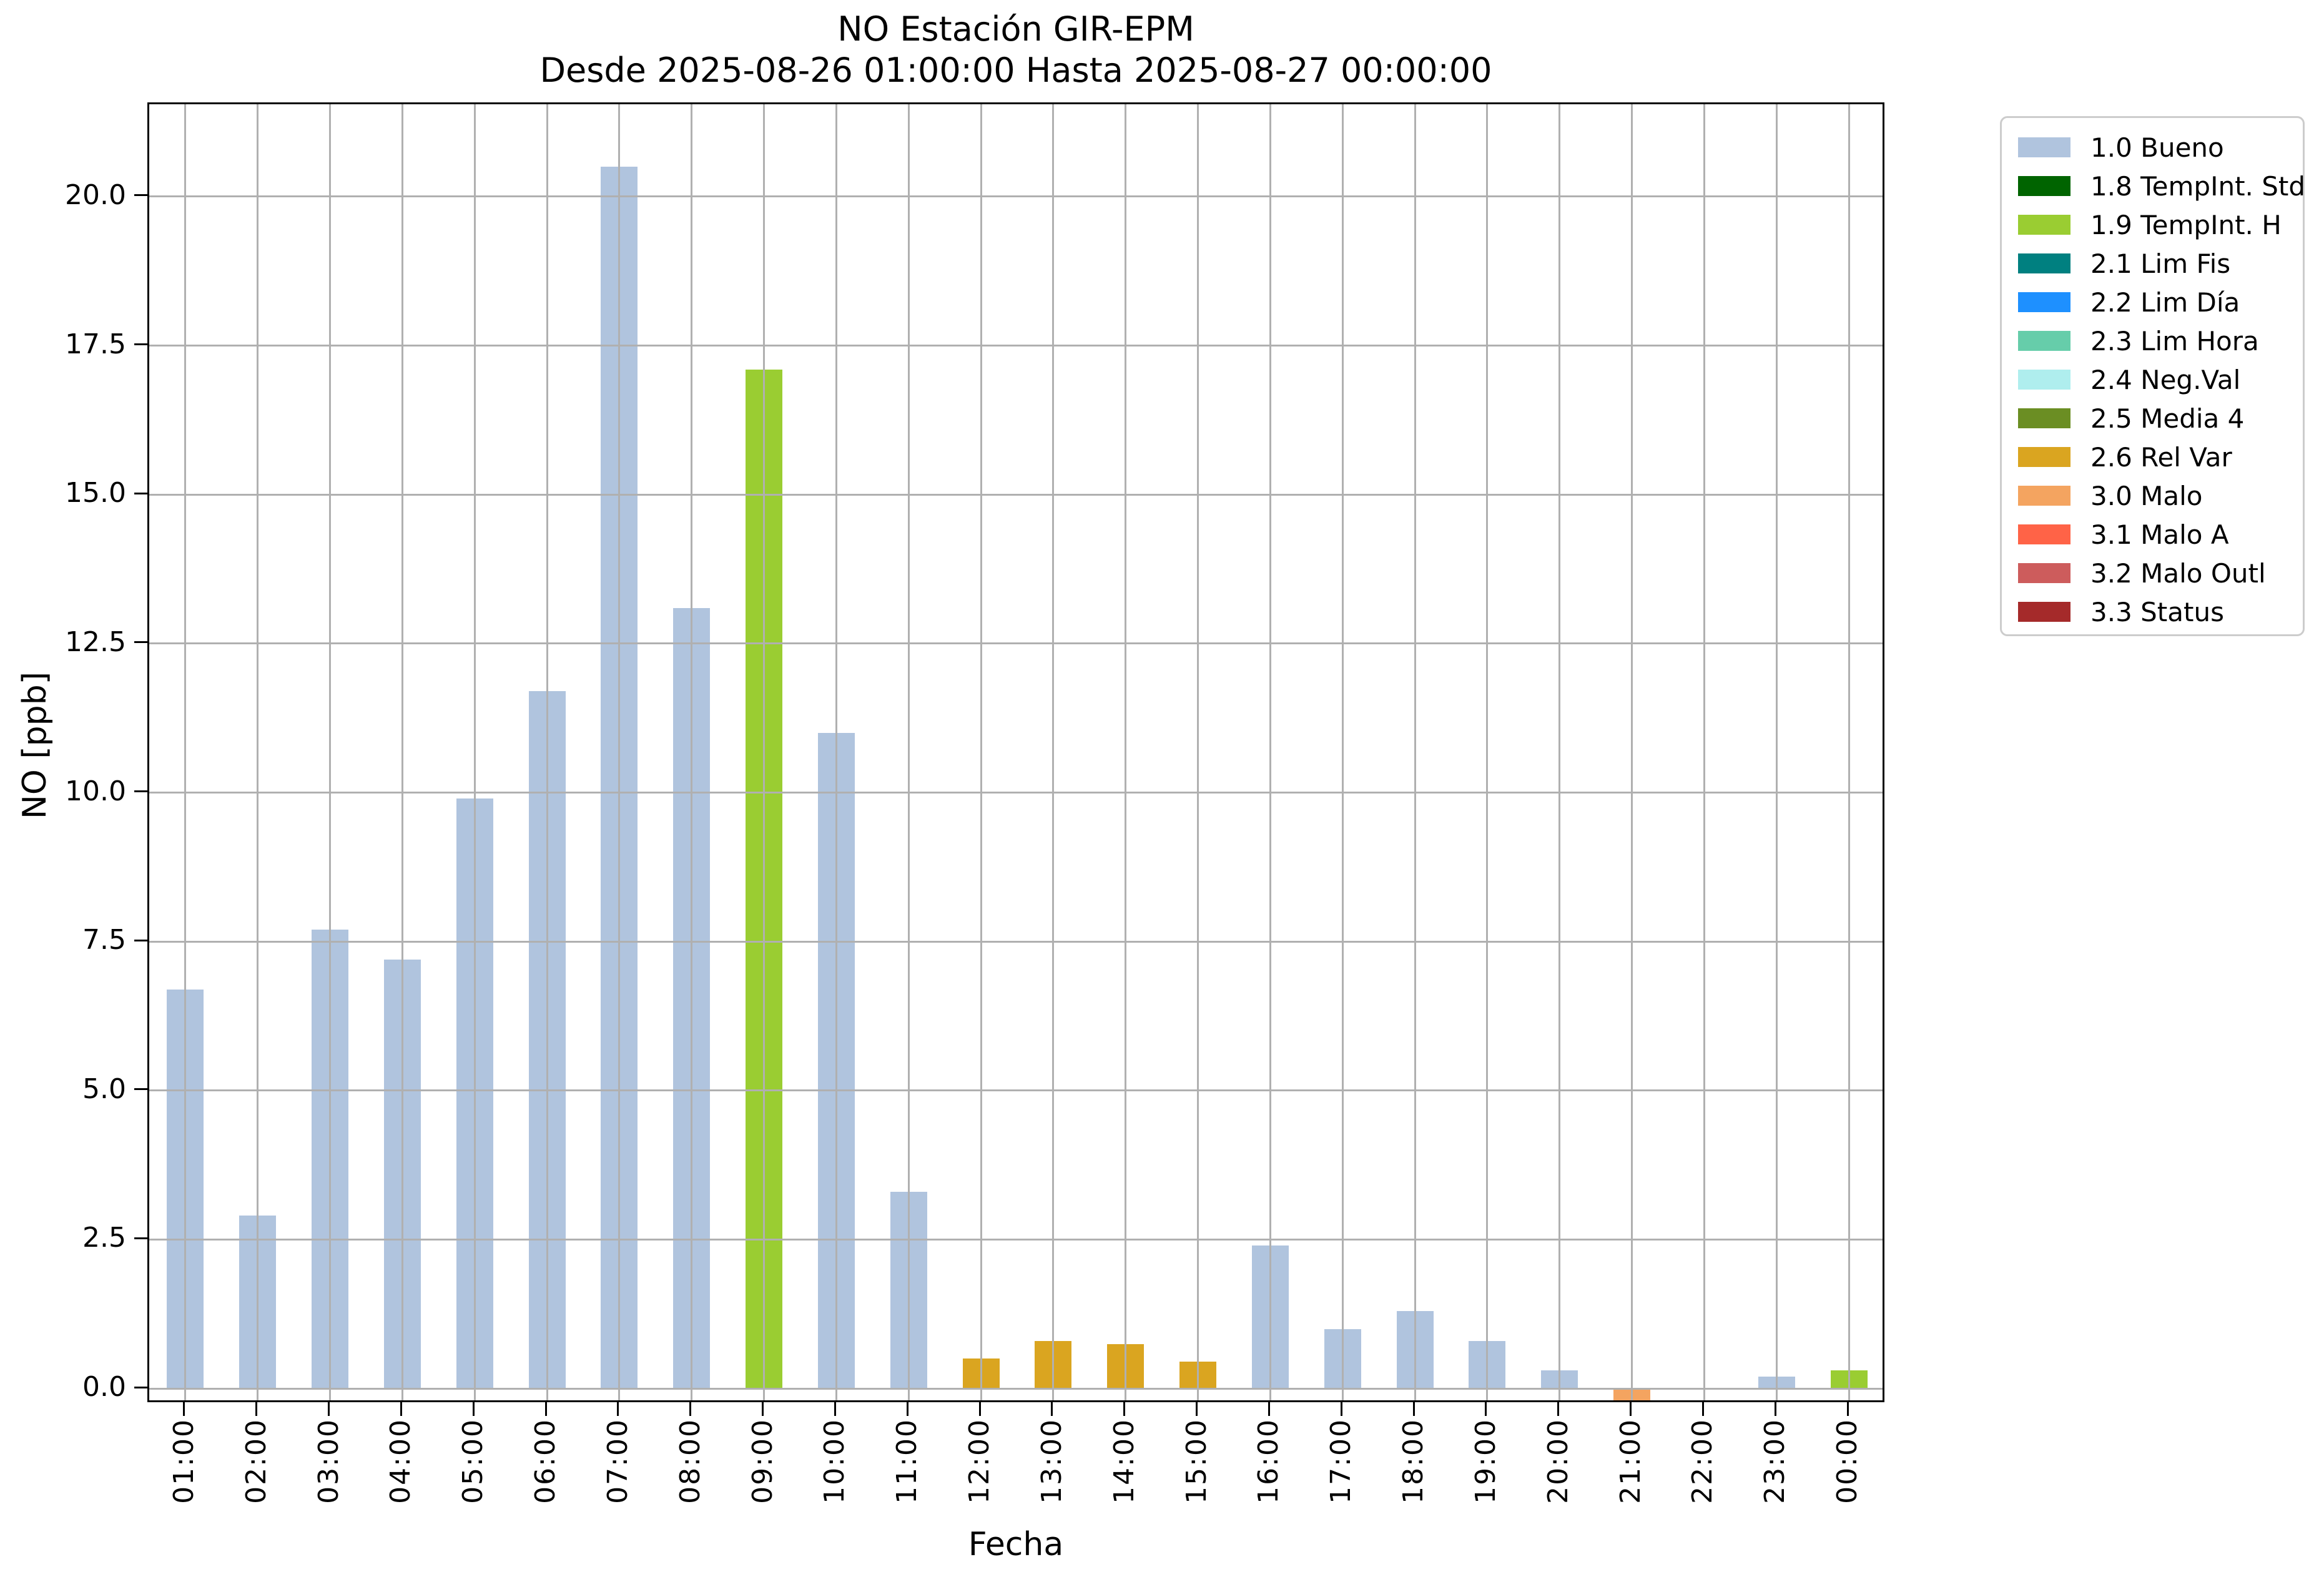 The width and height of the screenshot is (2324, 1582). What do you see at coordinates (1196, 1461) in the screenshot?
I see `x-tick-label: 15:00` at bounding box center [1196, 1461].